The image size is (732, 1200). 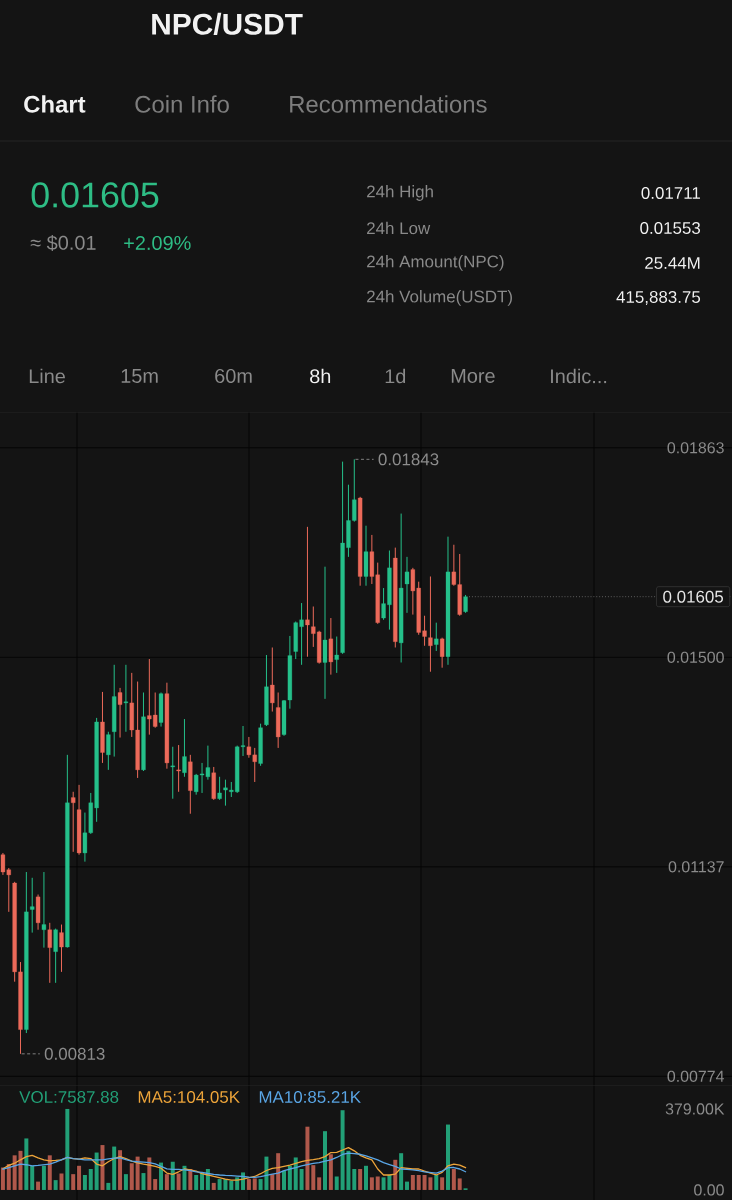 What do you see at coordinates (395, 376) in the screenshot?
I see `text: 1d` at bounding box center [395, 376].